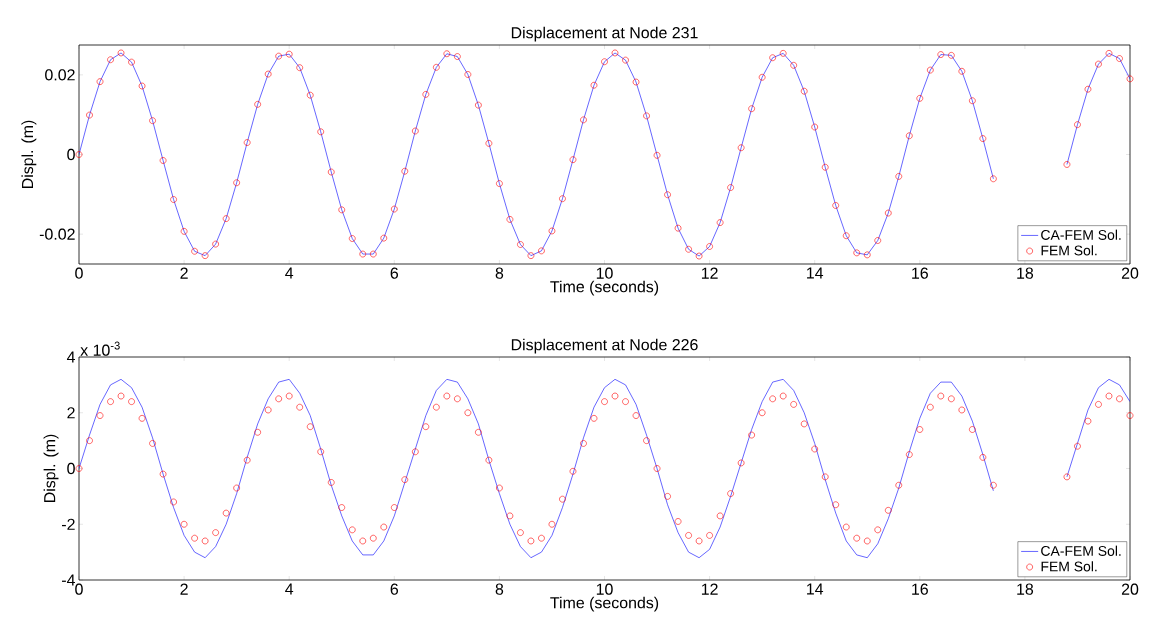  I want to click on y-tick-label: 2, so click(71, 413).